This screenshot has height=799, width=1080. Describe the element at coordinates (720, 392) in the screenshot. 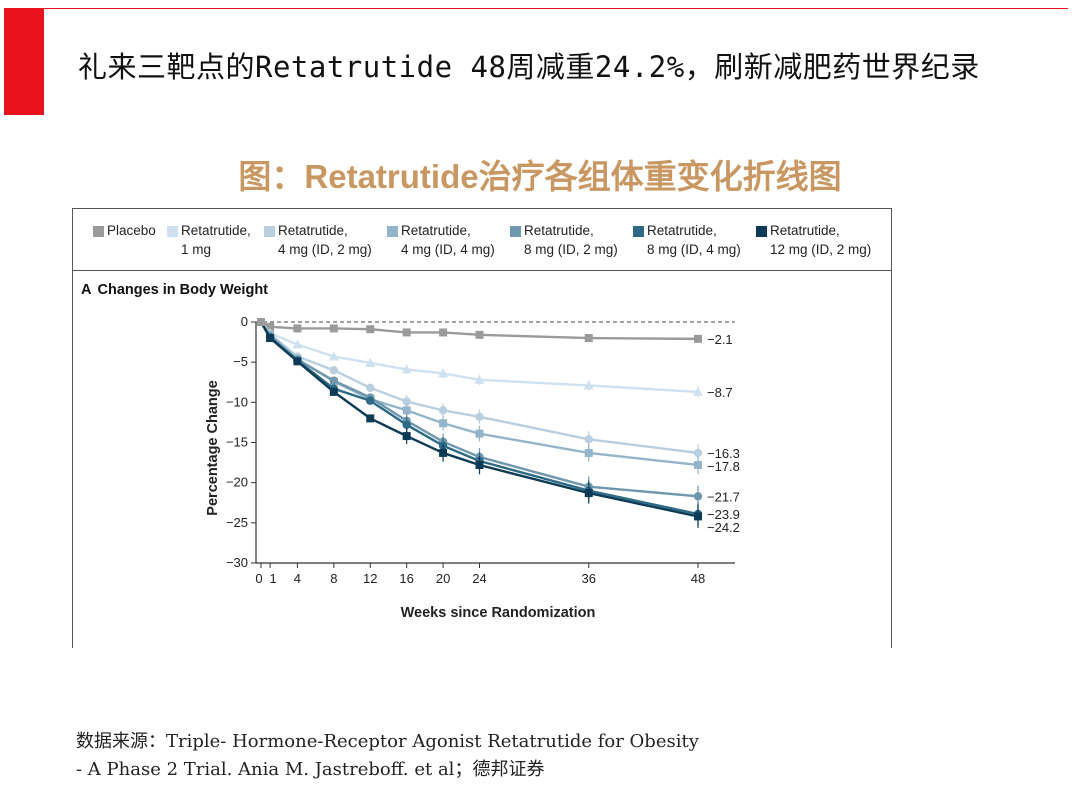

I see `end-value-label-r1: −8.7` at that location.